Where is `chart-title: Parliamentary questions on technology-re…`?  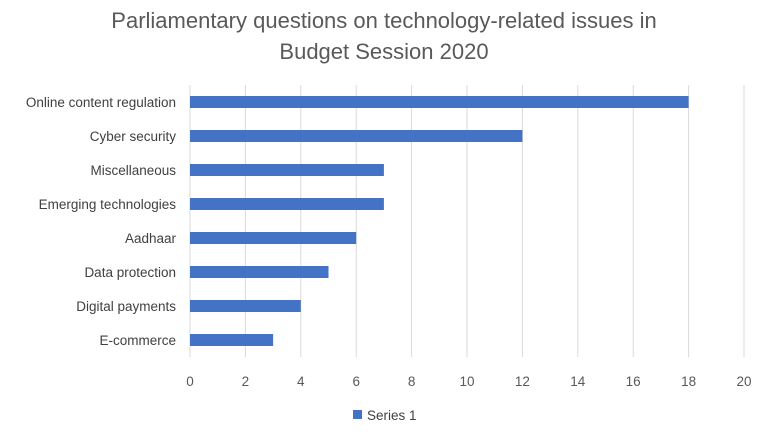
chart-title: Parliamentary questions on technology-re… is located at coordinates (383, 36).